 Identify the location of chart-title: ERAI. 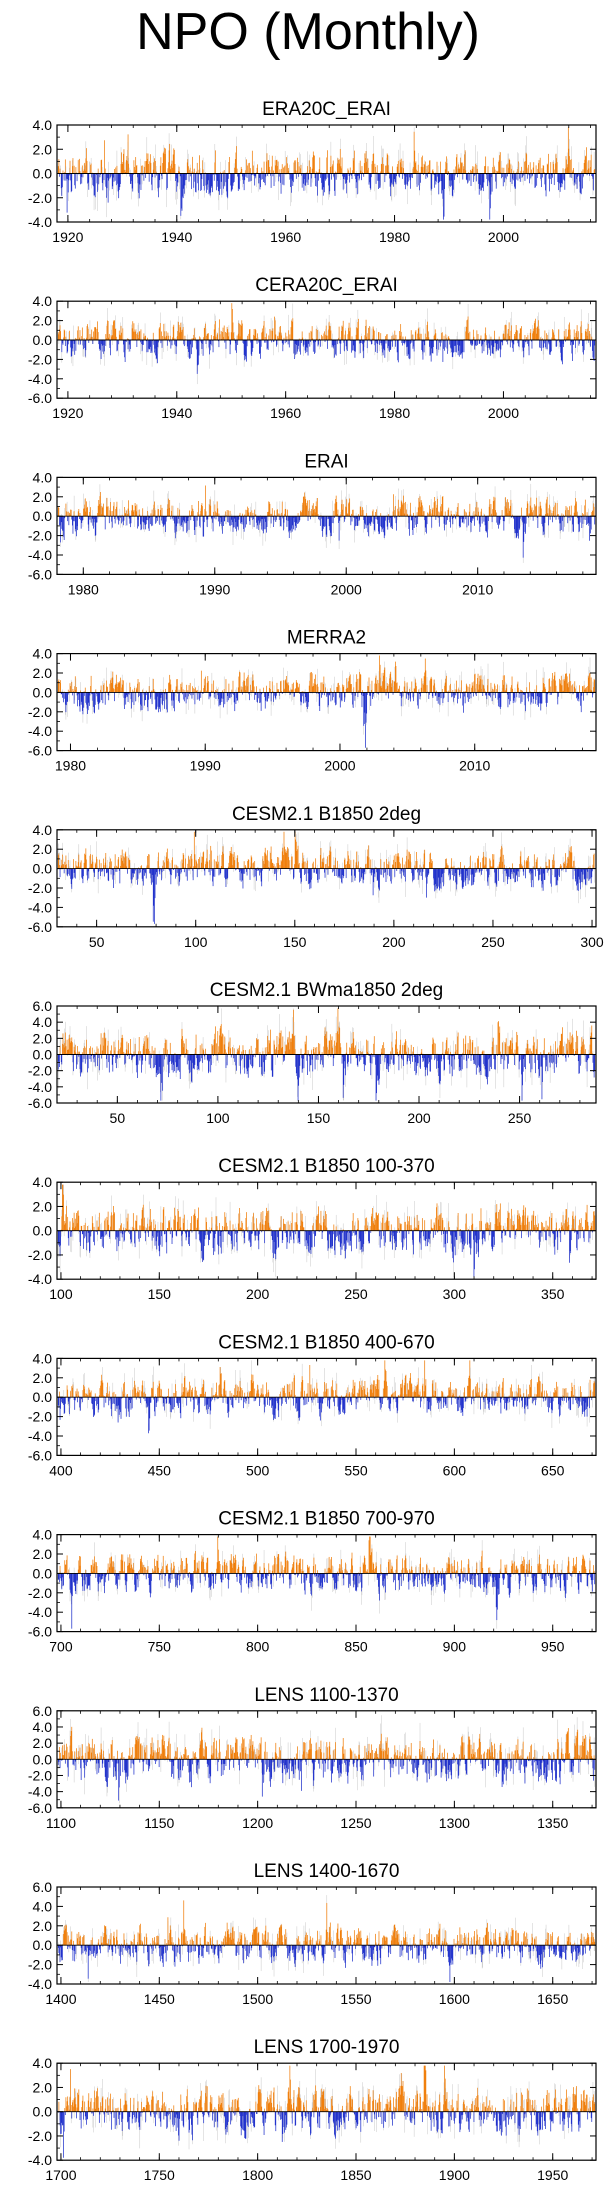
(326, 461).